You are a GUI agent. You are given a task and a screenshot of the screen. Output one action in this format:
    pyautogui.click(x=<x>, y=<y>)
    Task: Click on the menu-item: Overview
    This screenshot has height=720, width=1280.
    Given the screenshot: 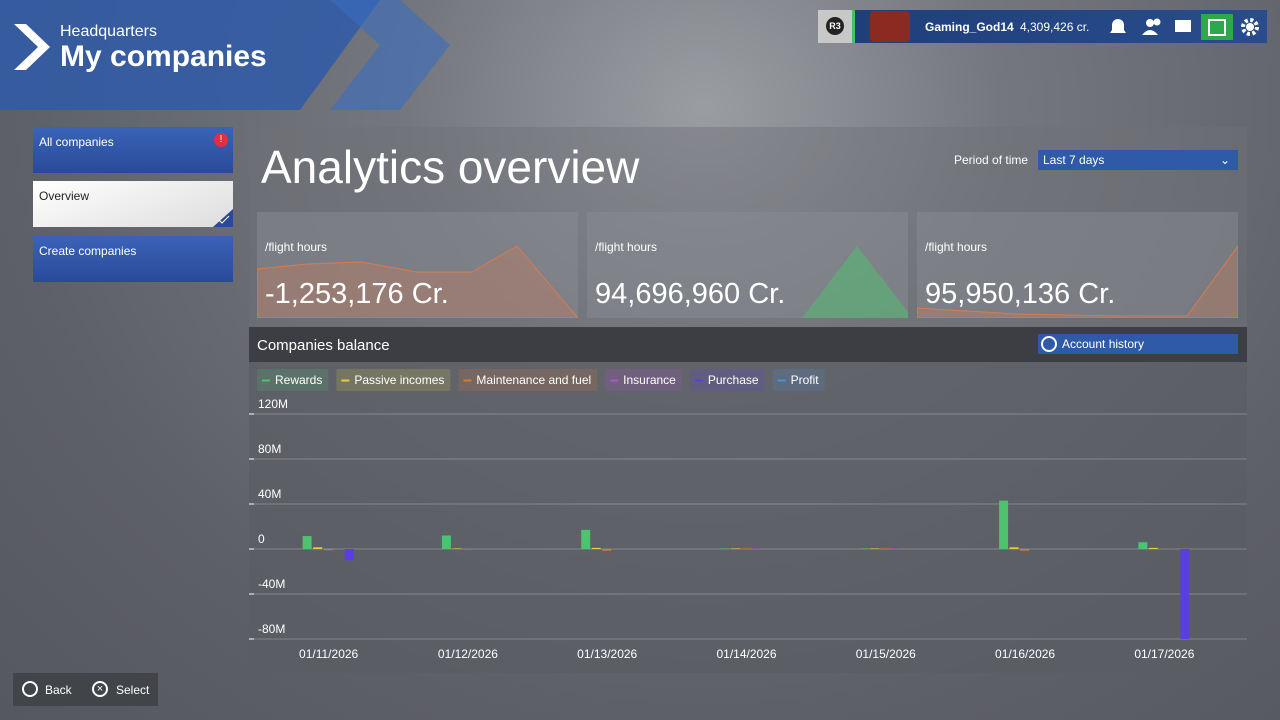 What is the action you would take?
    pyautogui.click(x=133, y=204)
    